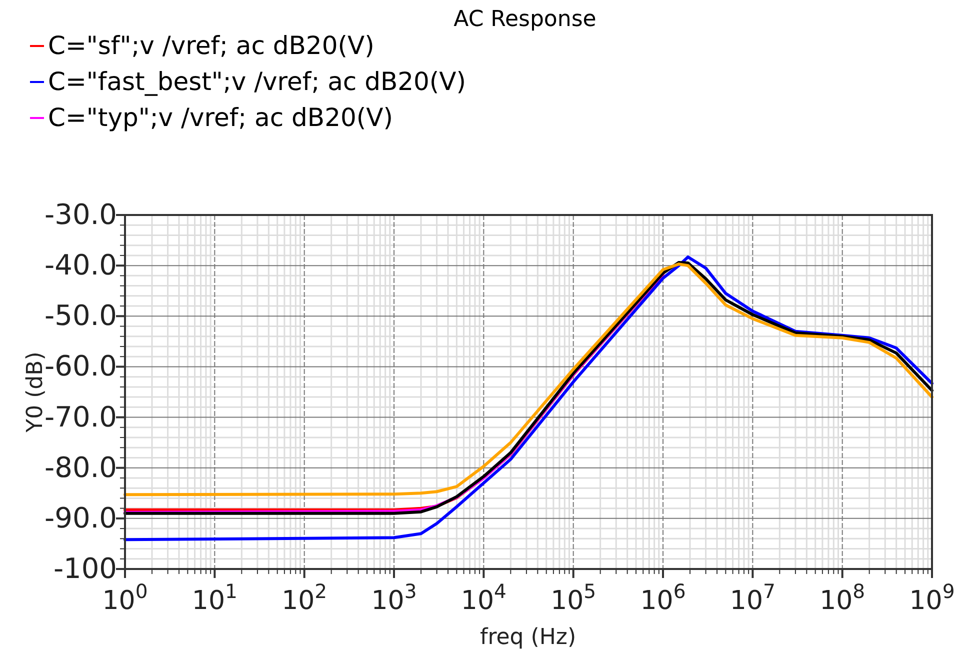  What do you see at coordinates (80, 517) in the screenshot?
I see `y-tick-label: -90.0` at bounding box center [80, 517].